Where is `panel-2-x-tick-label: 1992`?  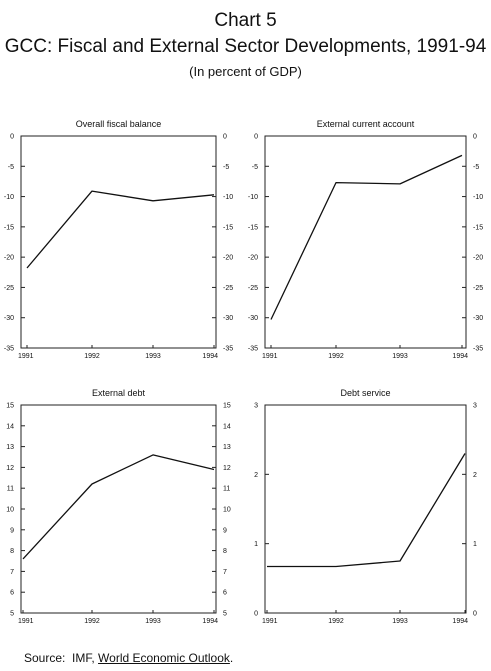
panel-2-x-tick-label: 1992 is located at coordinates (336, 356).